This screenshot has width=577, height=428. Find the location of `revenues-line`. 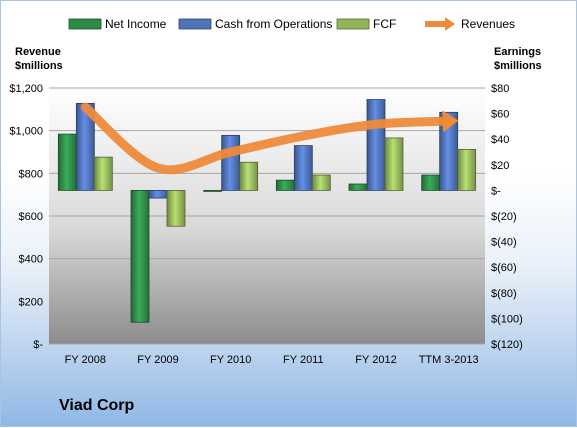

revenues-line is located at coordinates (267, 138).